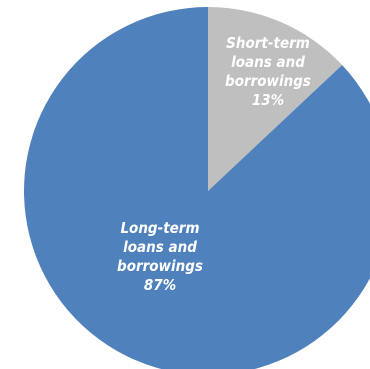  I want to click on data-label-percent: 13%, so click(268, 100).